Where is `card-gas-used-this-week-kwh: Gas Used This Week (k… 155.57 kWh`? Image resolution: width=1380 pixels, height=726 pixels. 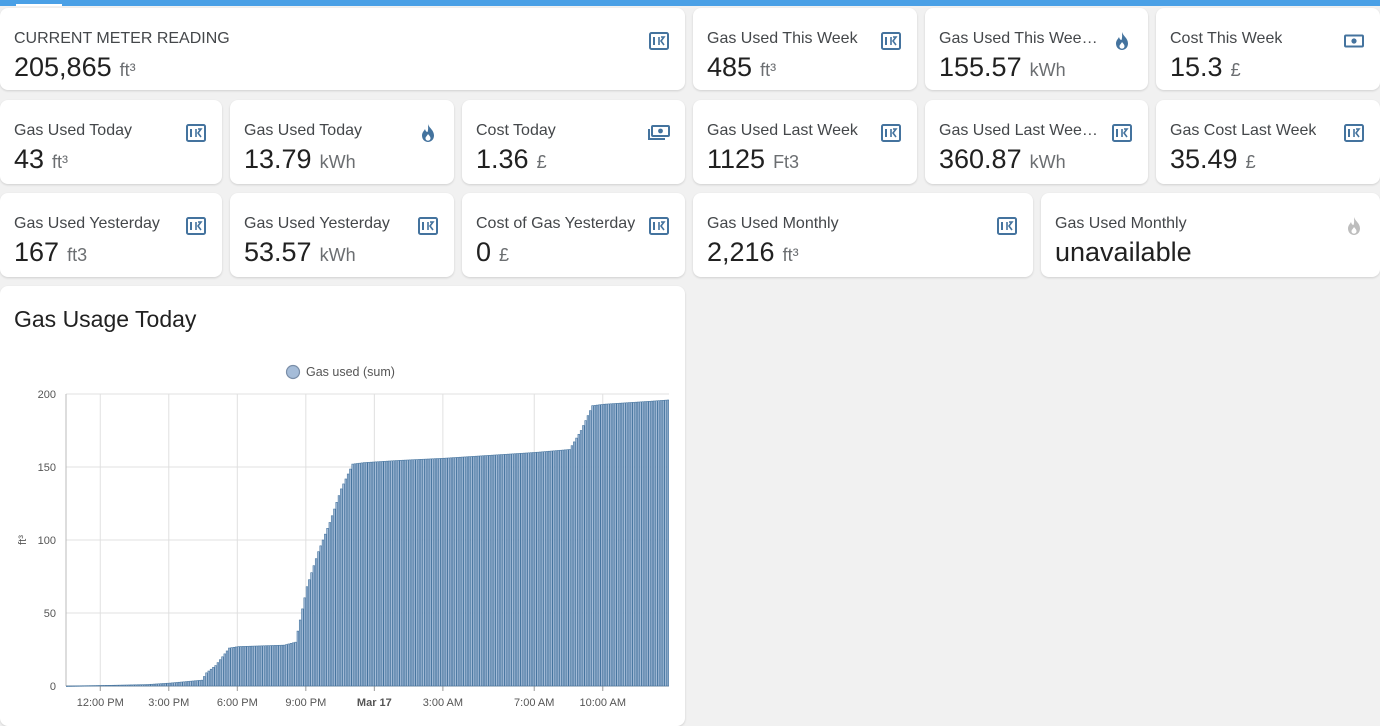
card-gas-used-this-week-kwh: Gas Used This Week (k… 155.57 kWh is located at coordinates (1036, 49).